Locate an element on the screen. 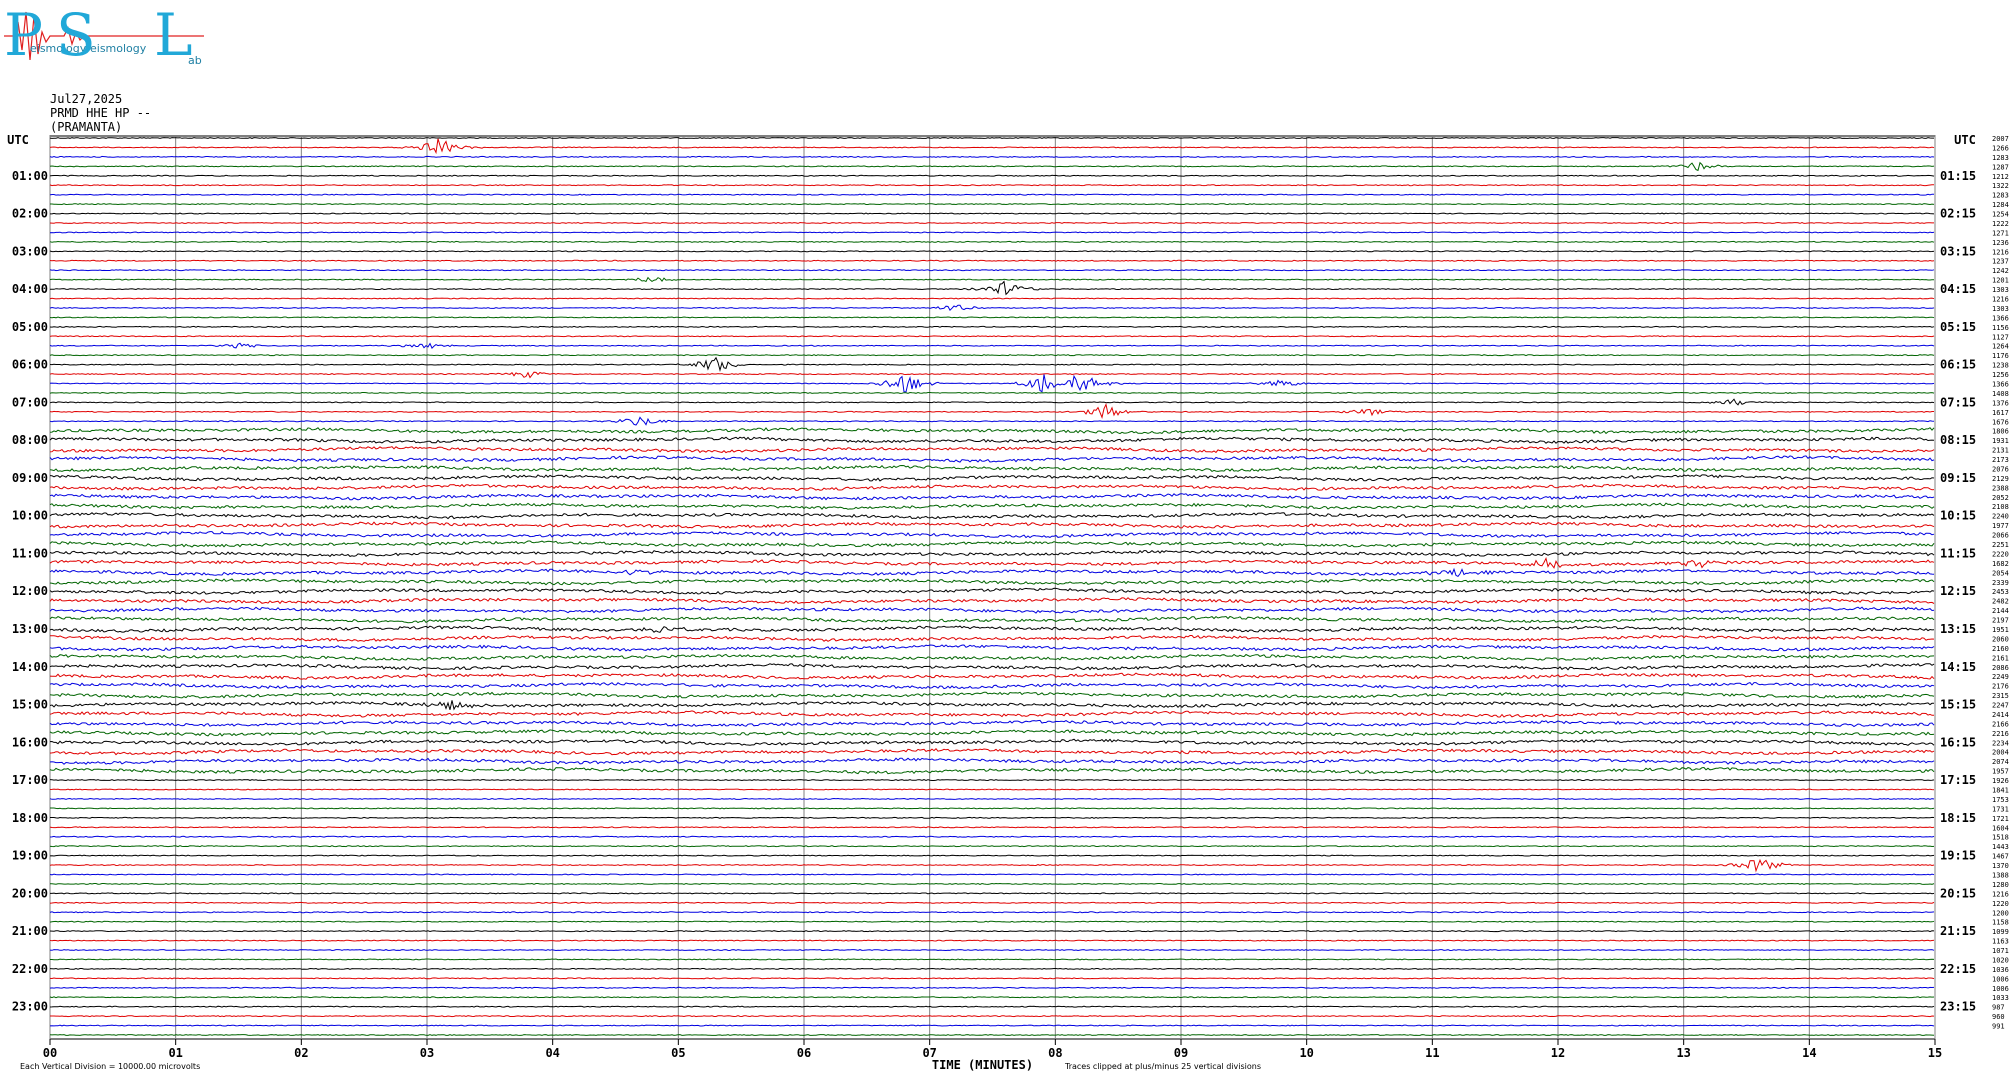 This screenshot has width=2010, height=1080. right-time-label: 06:15 is located at coordinates (1958, 365).